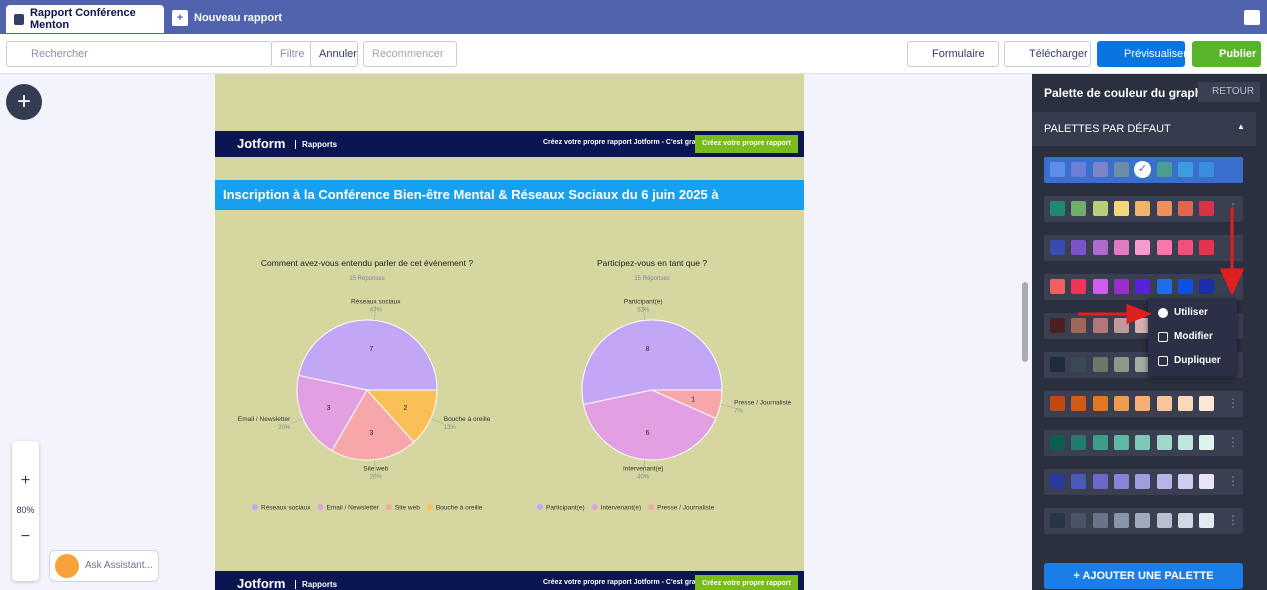 This screenshot has width=1267, height=590. I want to click on legend-label: Presse / Journaliste, so click(685, 508).